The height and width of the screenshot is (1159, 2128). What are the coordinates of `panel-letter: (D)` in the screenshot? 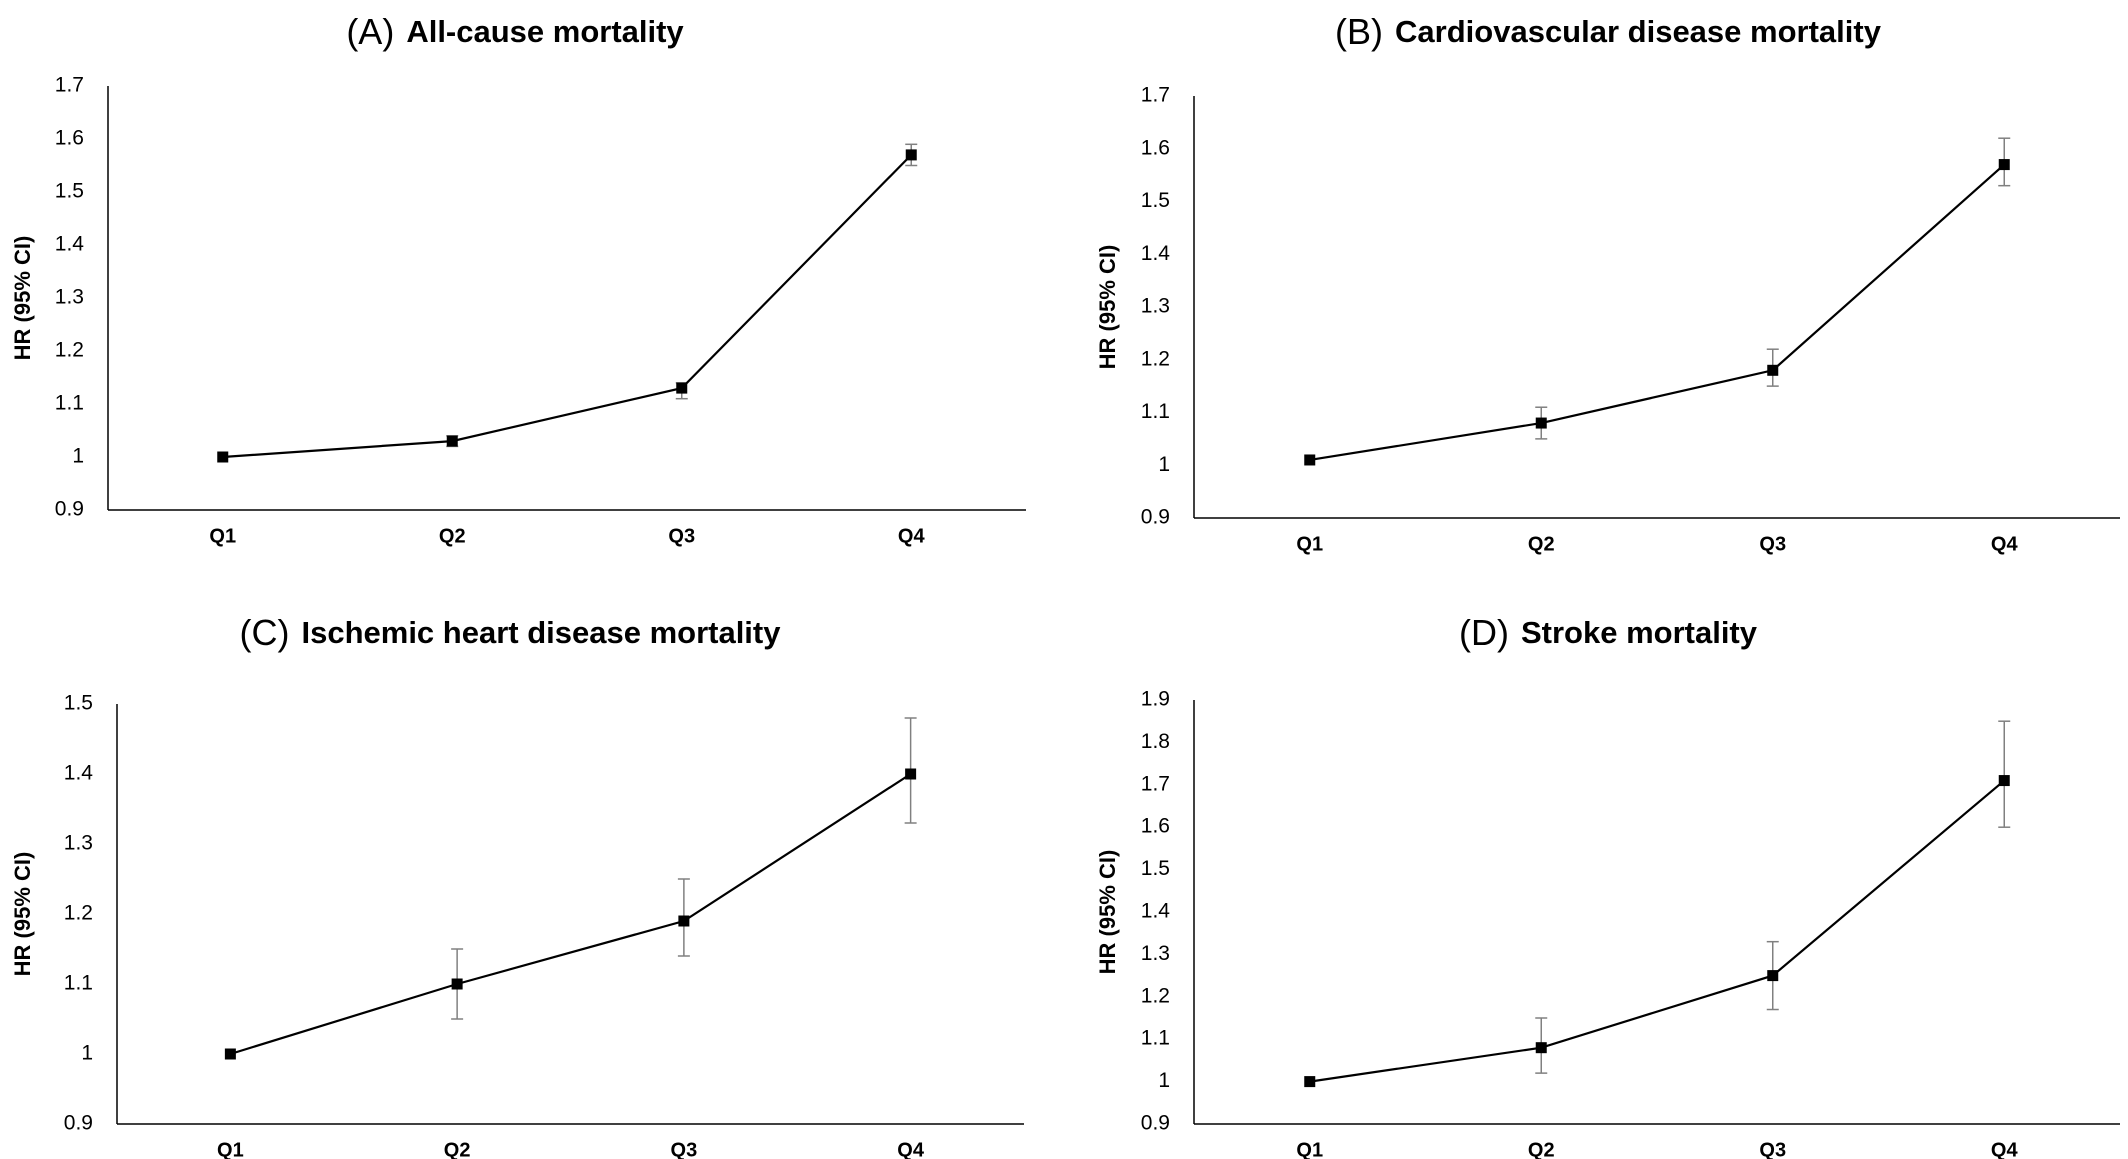 It's located at (1484, 632).